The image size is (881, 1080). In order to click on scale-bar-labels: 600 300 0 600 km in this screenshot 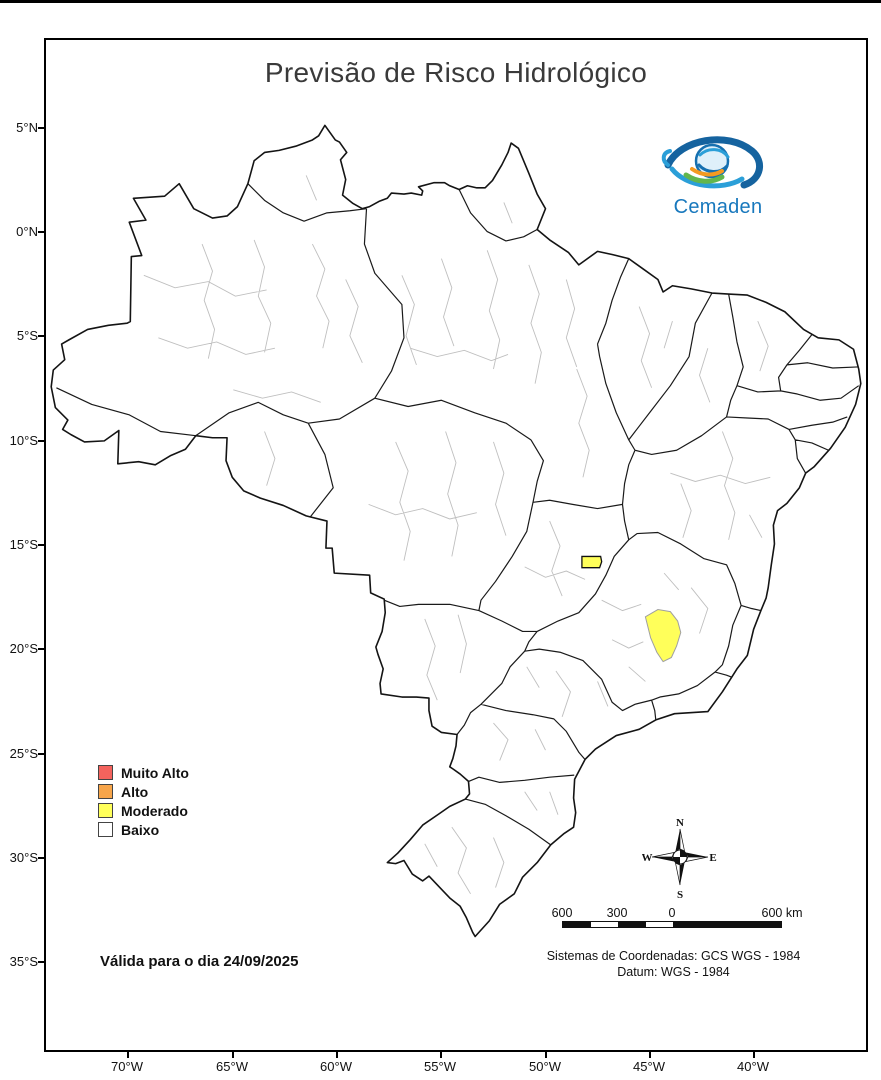, I will do `click(677, 913)`.